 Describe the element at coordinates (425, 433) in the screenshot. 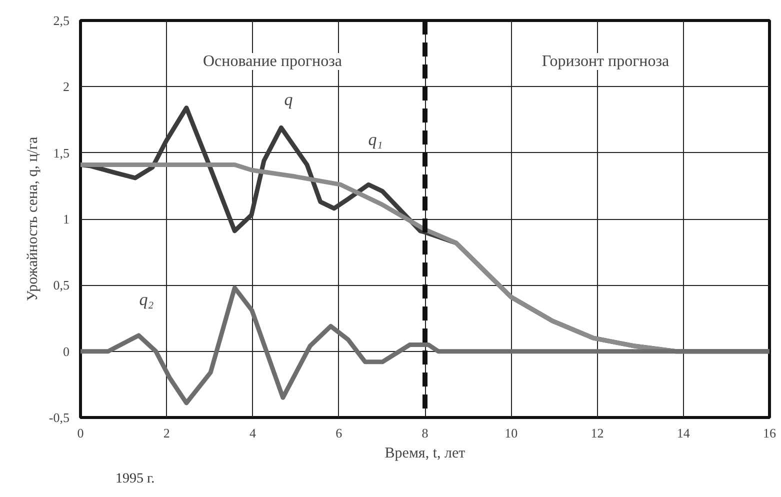

I see `x-tick-label: 8` at that location.